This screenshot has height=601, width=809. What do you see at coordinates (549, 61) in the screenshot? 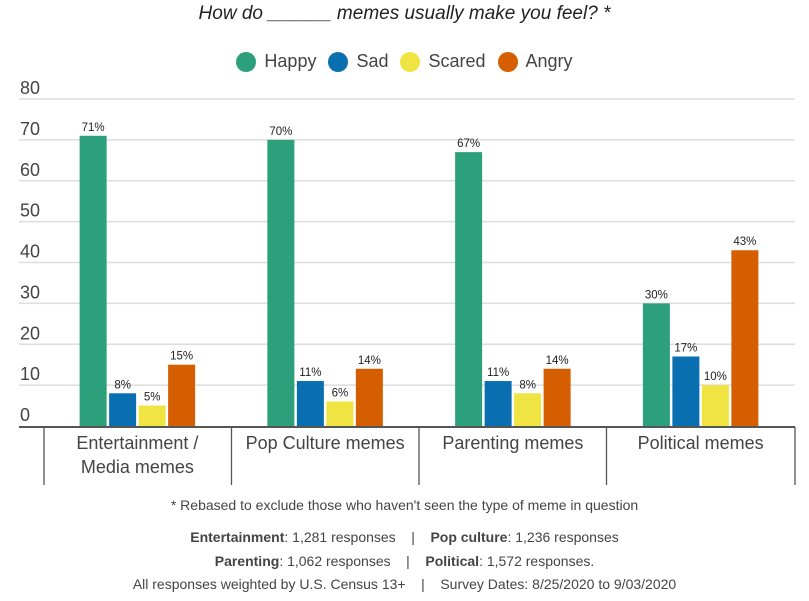
I see `legend-label: Angry` at bounding box center [549, 61].